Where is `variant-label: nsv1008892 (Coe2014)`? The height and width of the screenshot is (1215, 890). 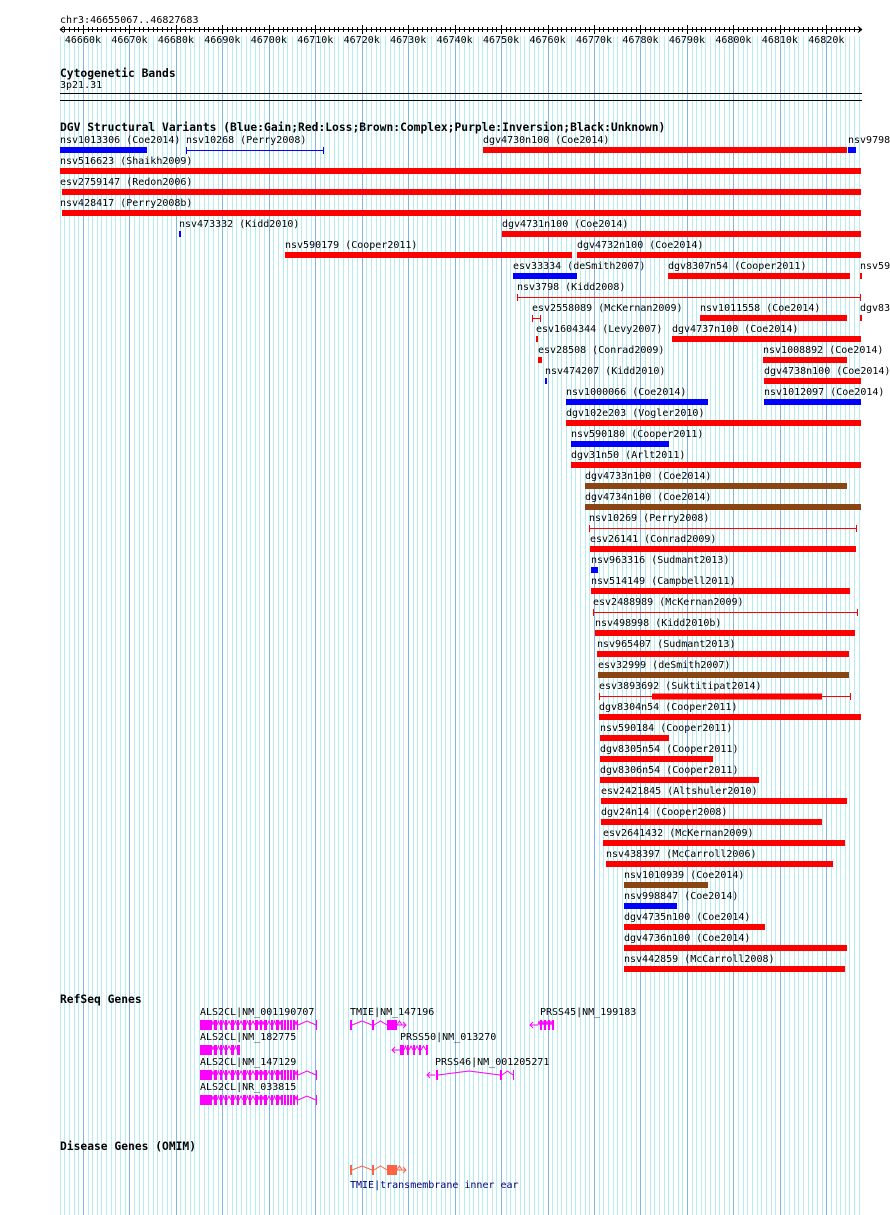
variant-label: nsv1008892 (Coe2014) is located at coordinates (823, 350).